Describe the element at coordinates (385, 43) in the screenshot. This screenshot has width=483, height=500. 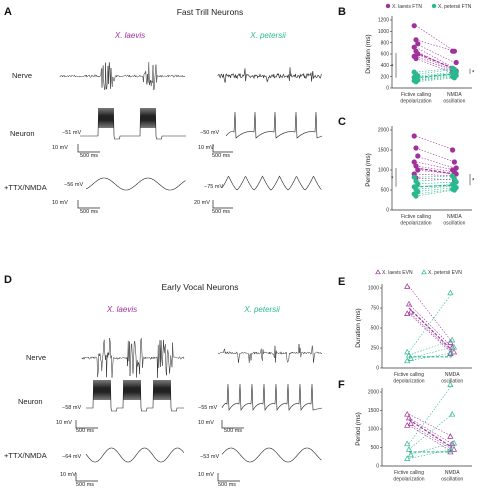
I see `chart-b-ytick-label-800: 800` at that location.